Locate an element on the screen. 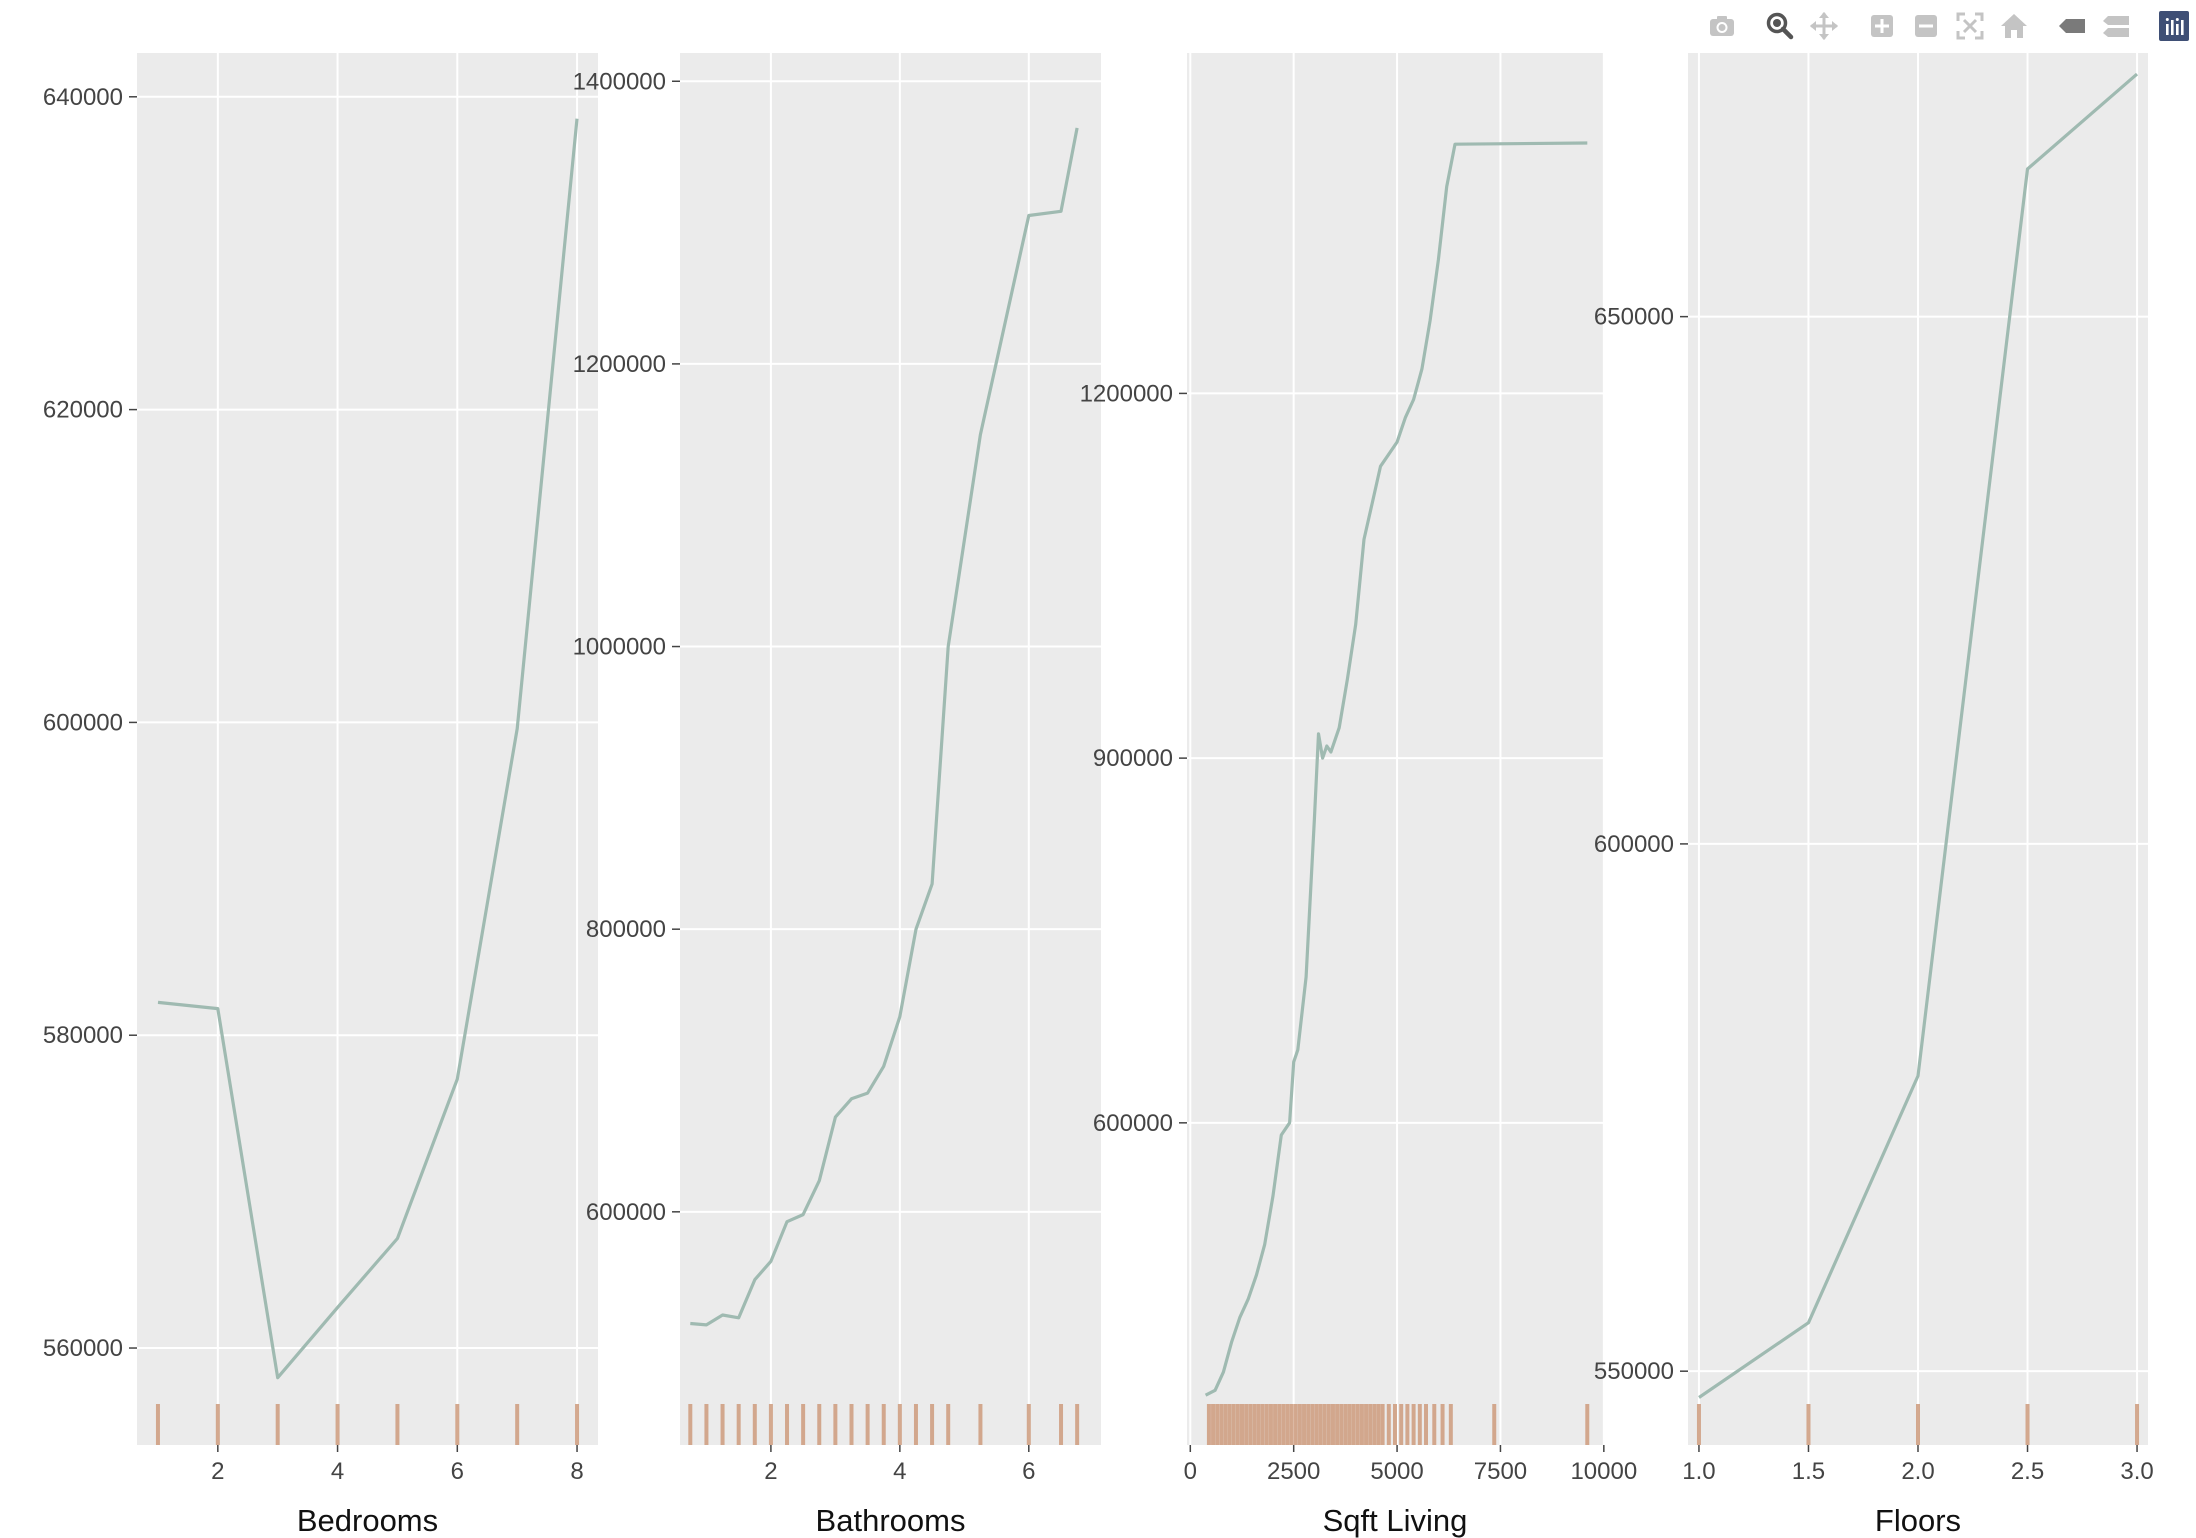 The image size is (2196, 1538). y-tick-label: 1000000 is located at coordinates (619, 647).